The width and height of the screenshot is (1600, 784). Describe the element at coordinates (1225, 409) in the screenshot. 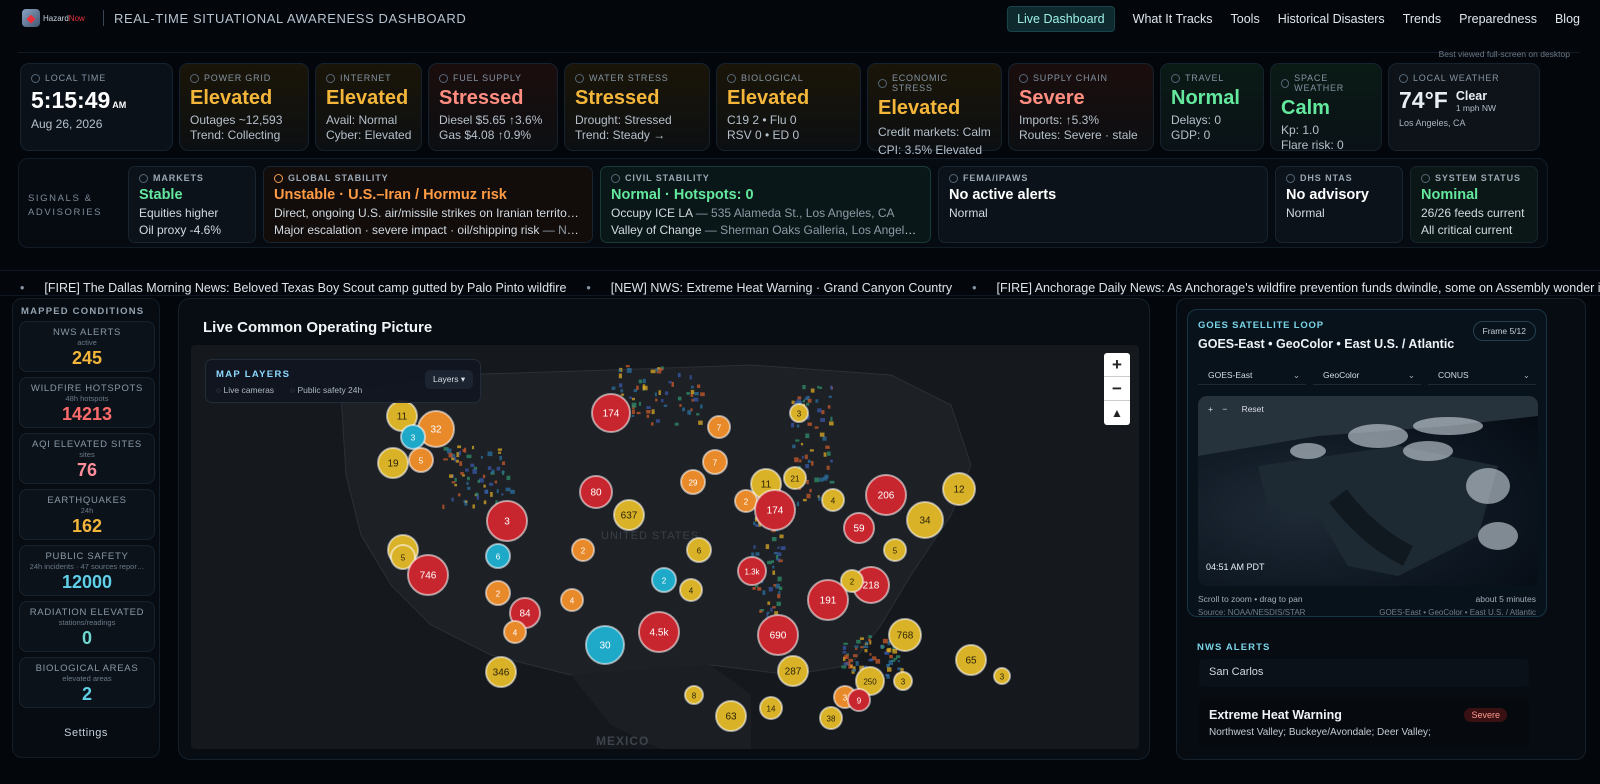

I see `sat-zoom-out: −` at that location.